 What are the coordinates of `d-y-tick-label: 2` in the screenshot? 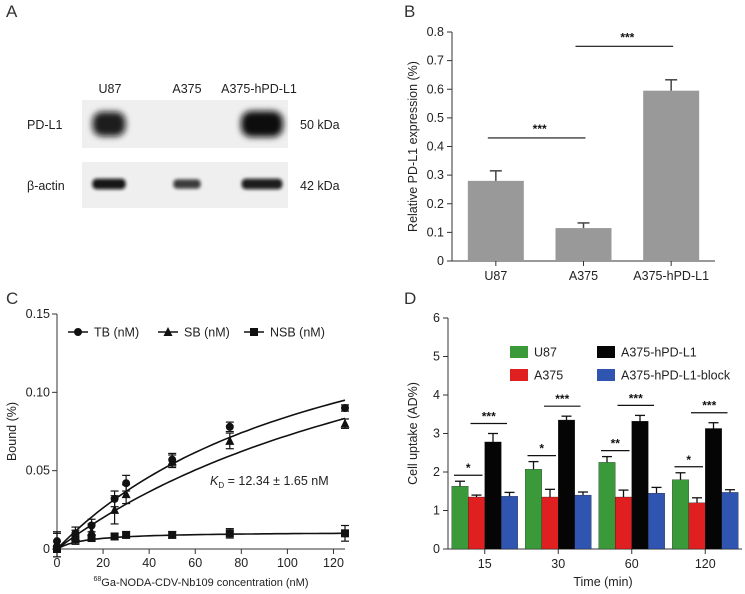 It's located at (436, 472).